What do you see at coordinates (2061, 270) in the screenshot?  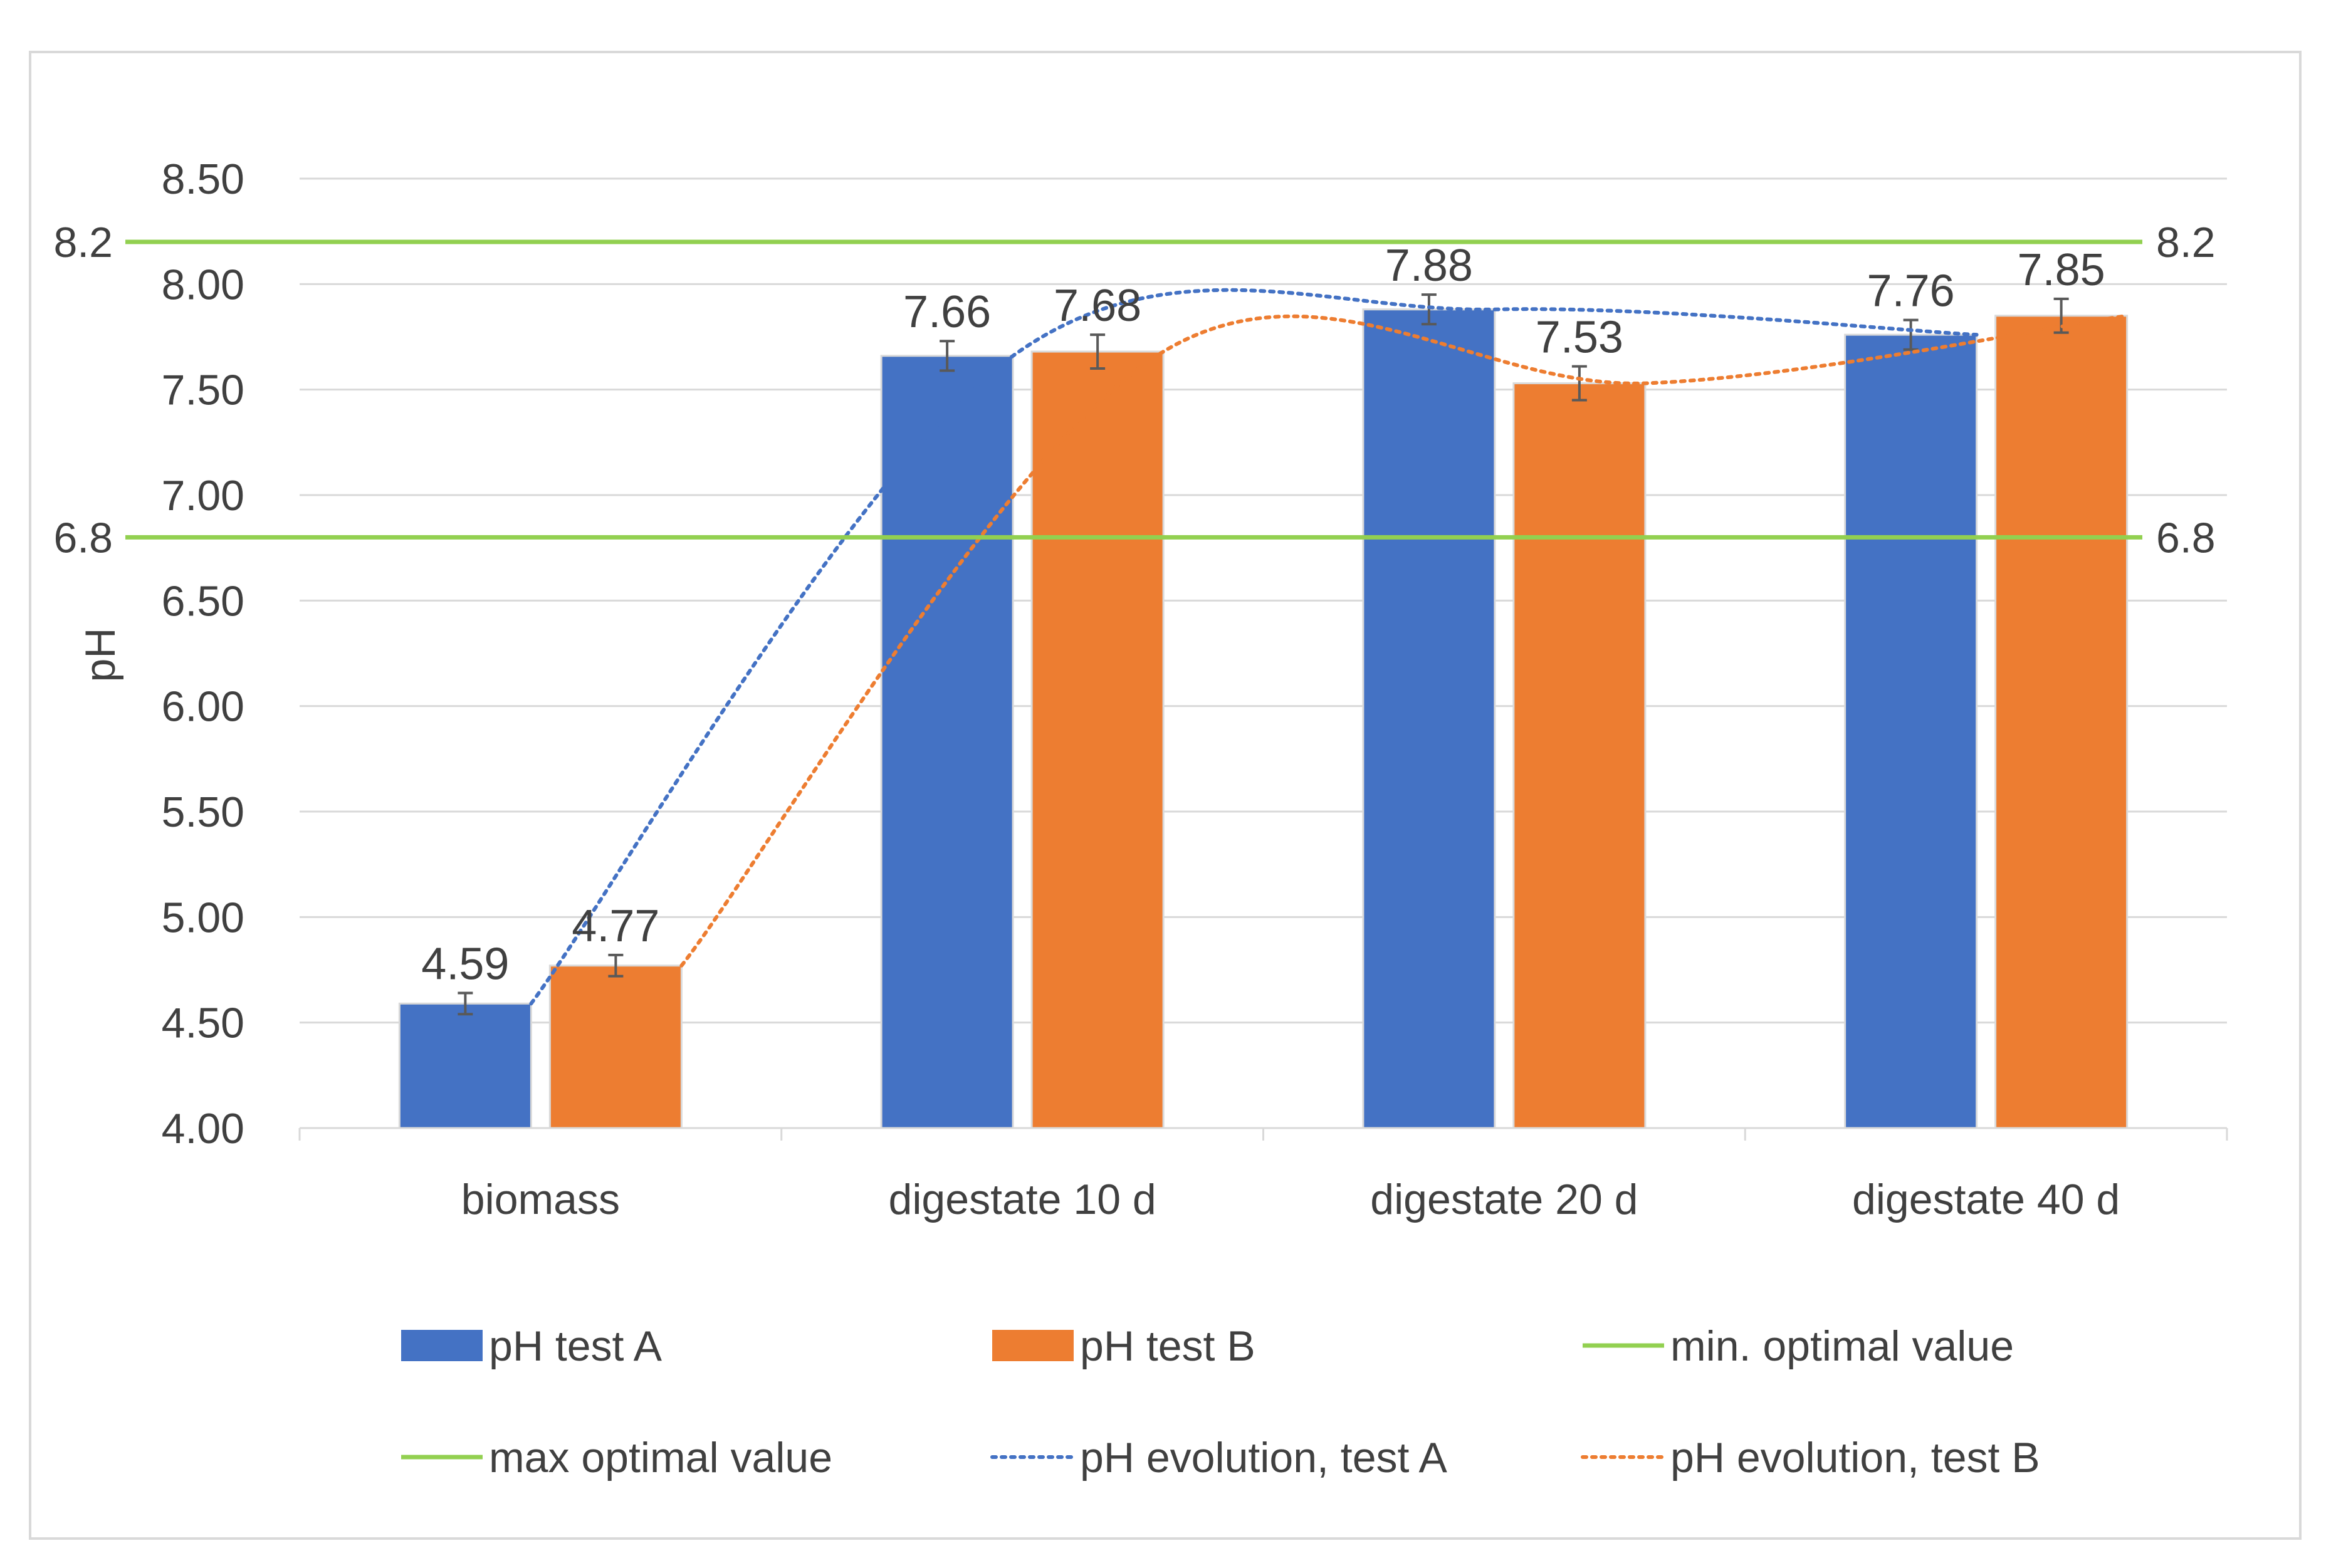 I see `data-label-ph-test-b-digestate-40-d: 7.85` at bounding box center [2061, 270].